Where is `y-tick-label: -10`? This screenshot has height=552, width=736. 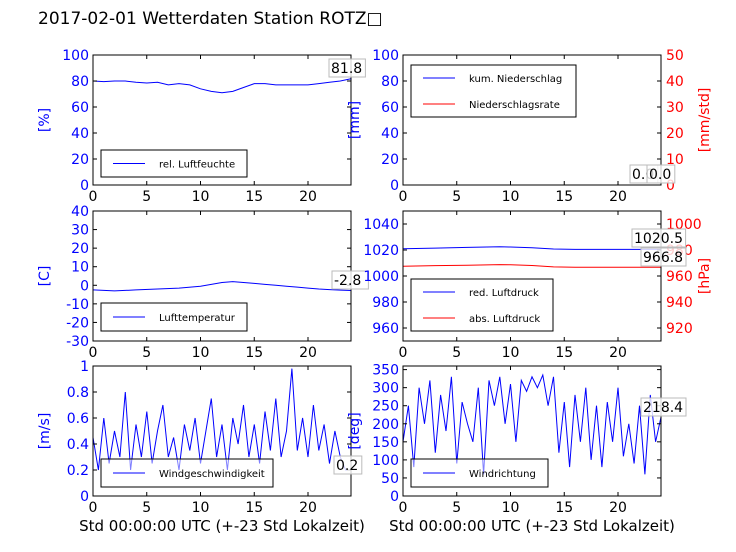
y-tick-label: -10 is located at coordinates (77, 305).